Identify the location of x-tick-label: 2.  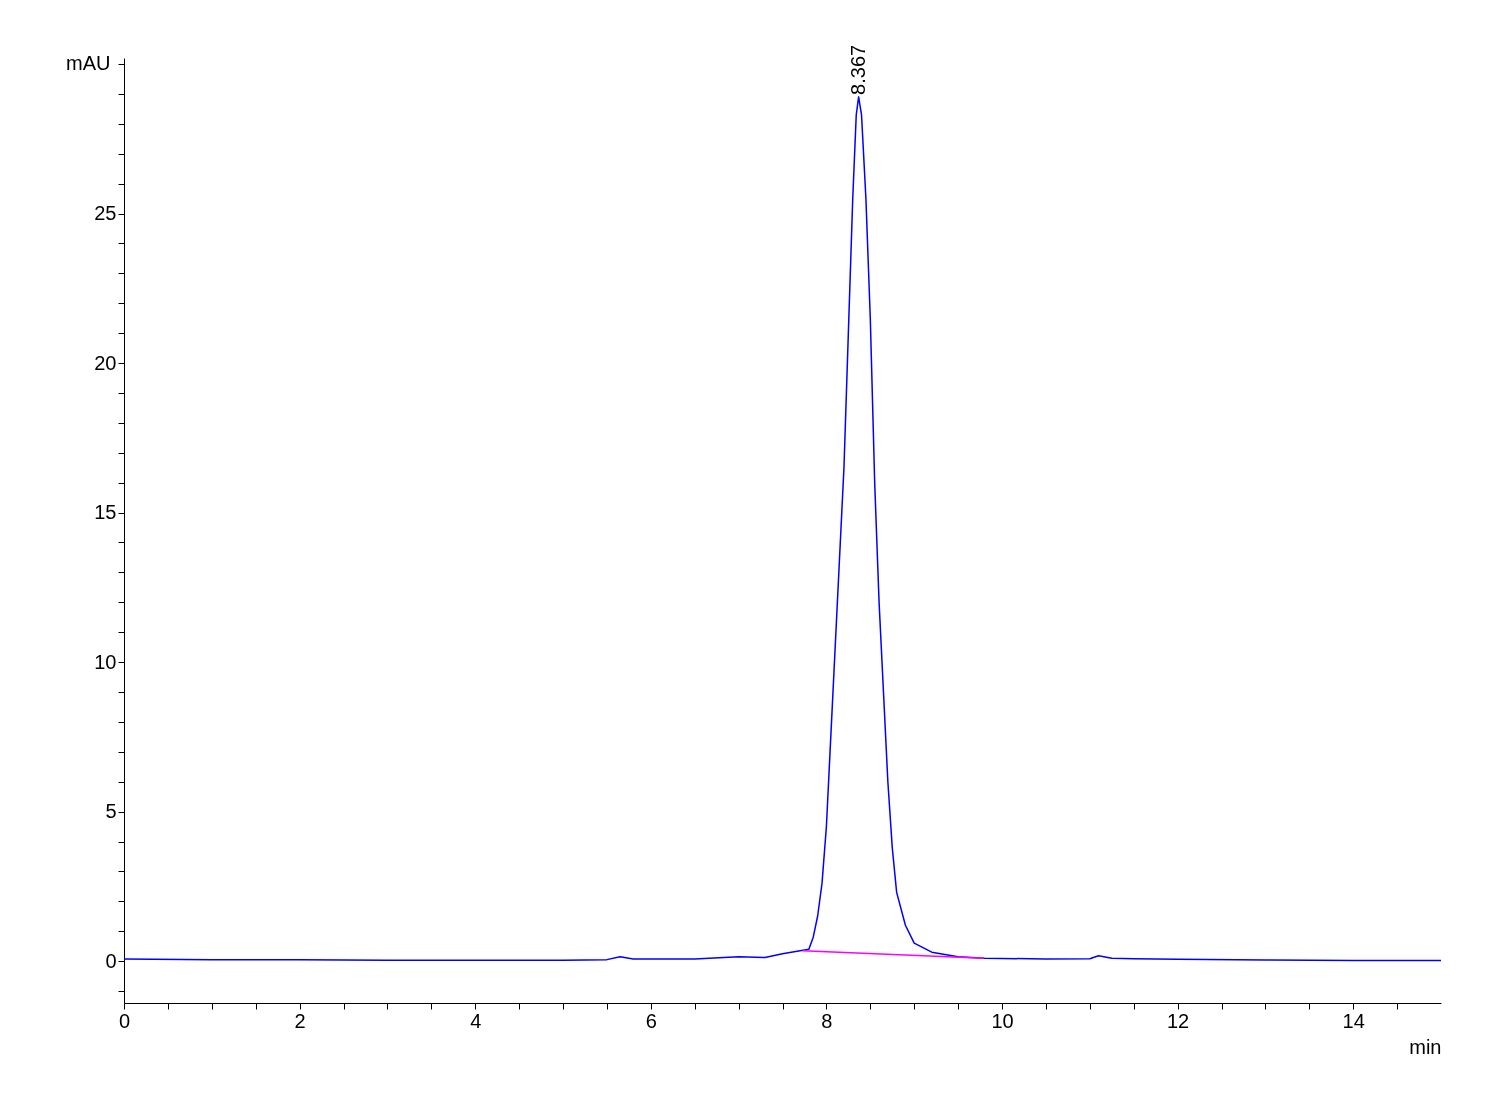
(300, 1020).